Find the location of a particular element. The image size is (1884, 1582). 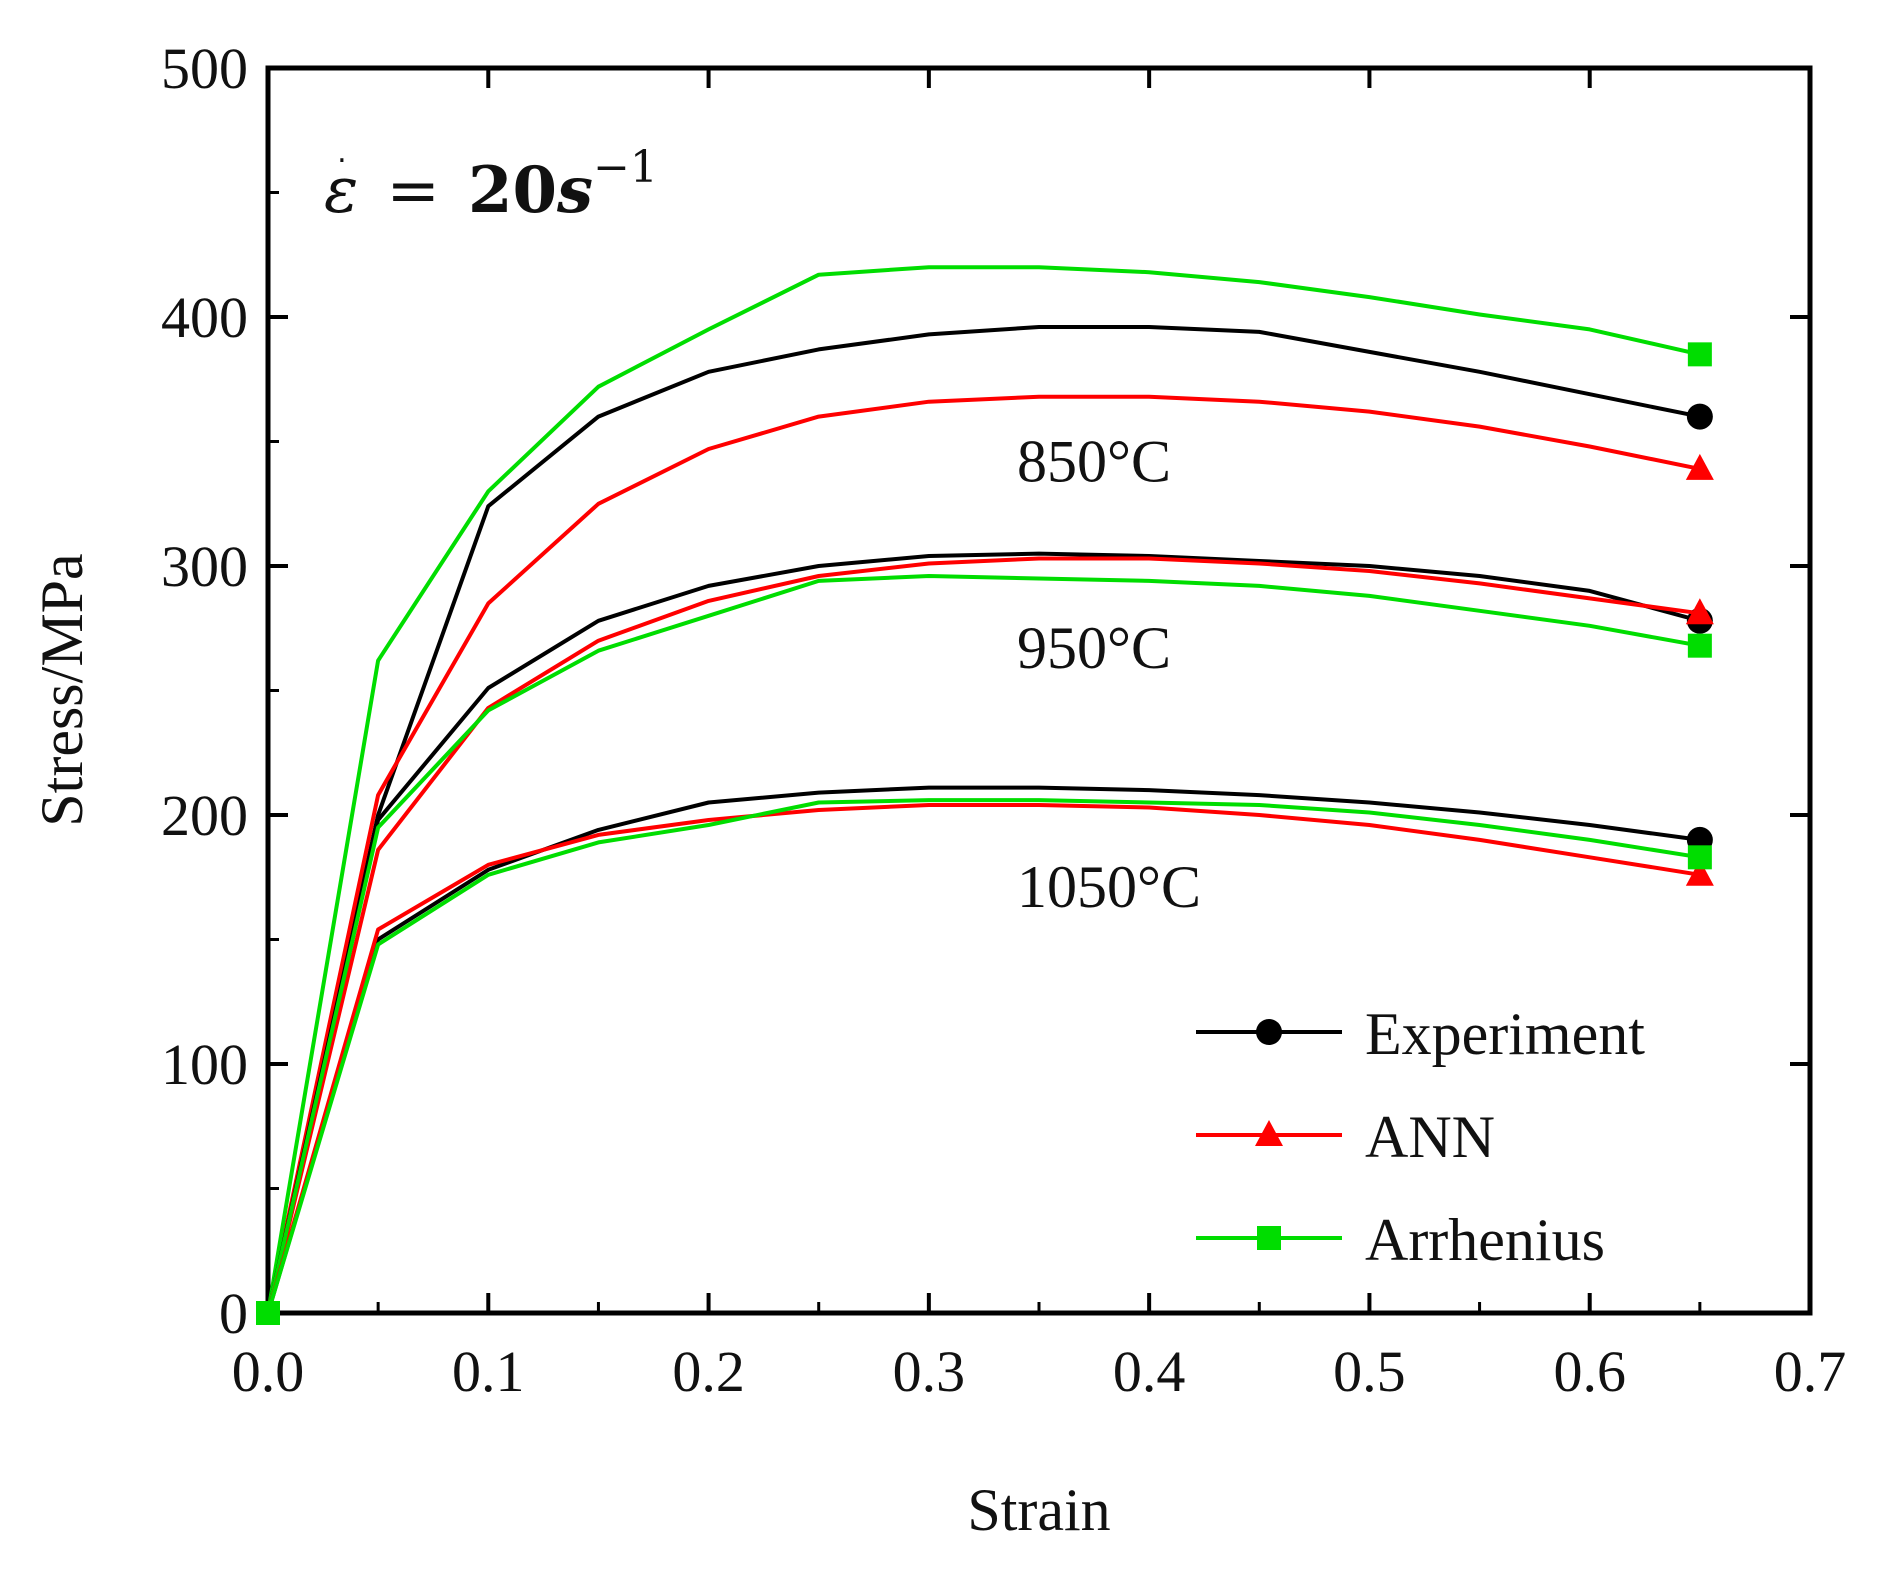

end-marker-arrhenius-1050-c is located at coordinates (1699, 857).